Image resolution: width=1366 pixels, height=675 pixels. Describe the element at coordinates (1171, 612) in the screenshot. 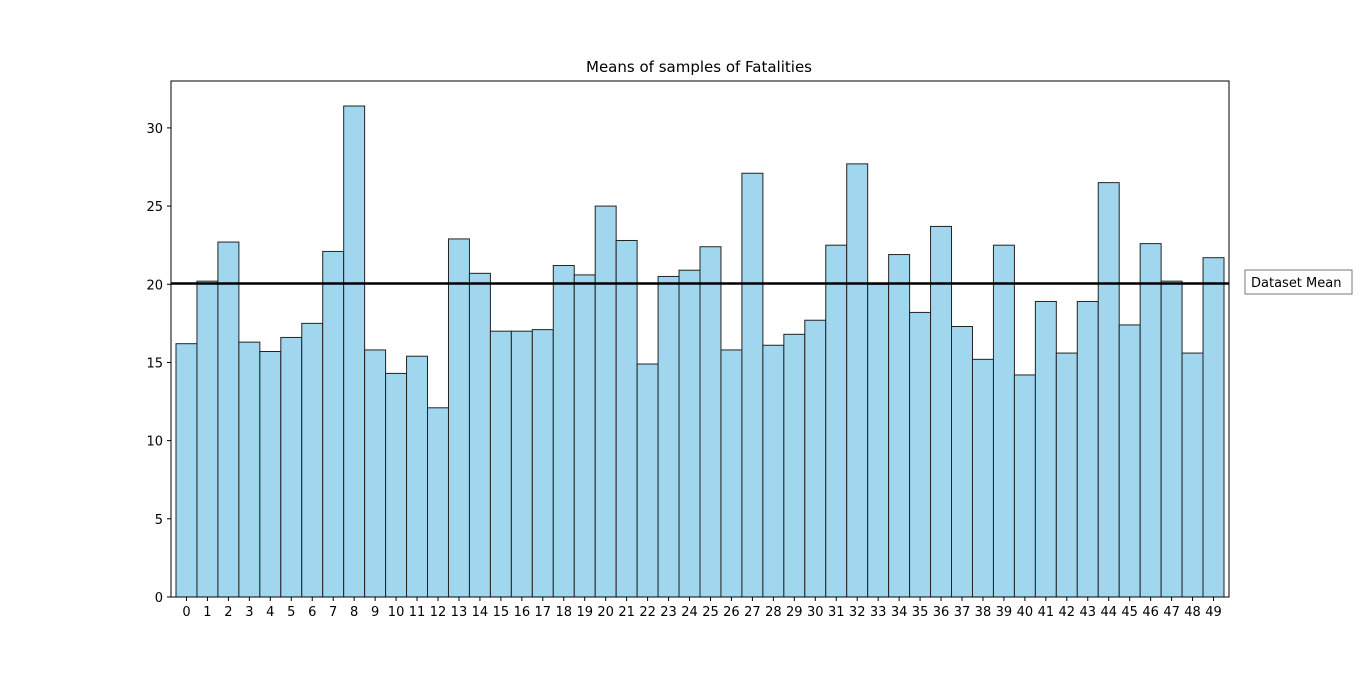

I see `x-tick-label: 47` at that location.